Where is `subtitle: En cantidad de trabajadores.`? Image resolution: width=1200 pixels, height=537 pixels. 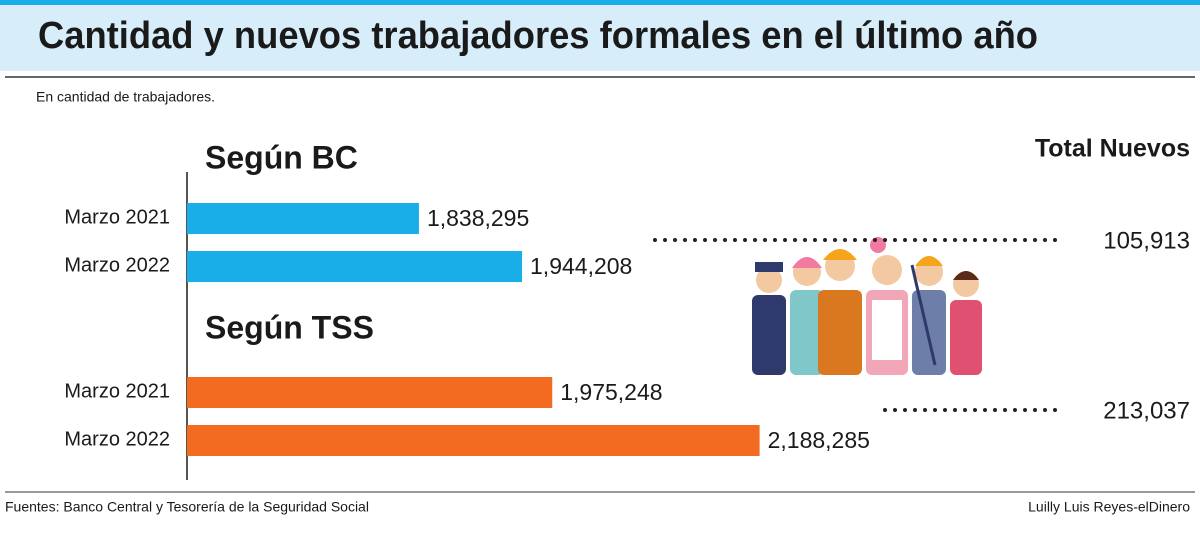 subtitle: En cantidad de trabajadores. is located at coordinates (125, 97).